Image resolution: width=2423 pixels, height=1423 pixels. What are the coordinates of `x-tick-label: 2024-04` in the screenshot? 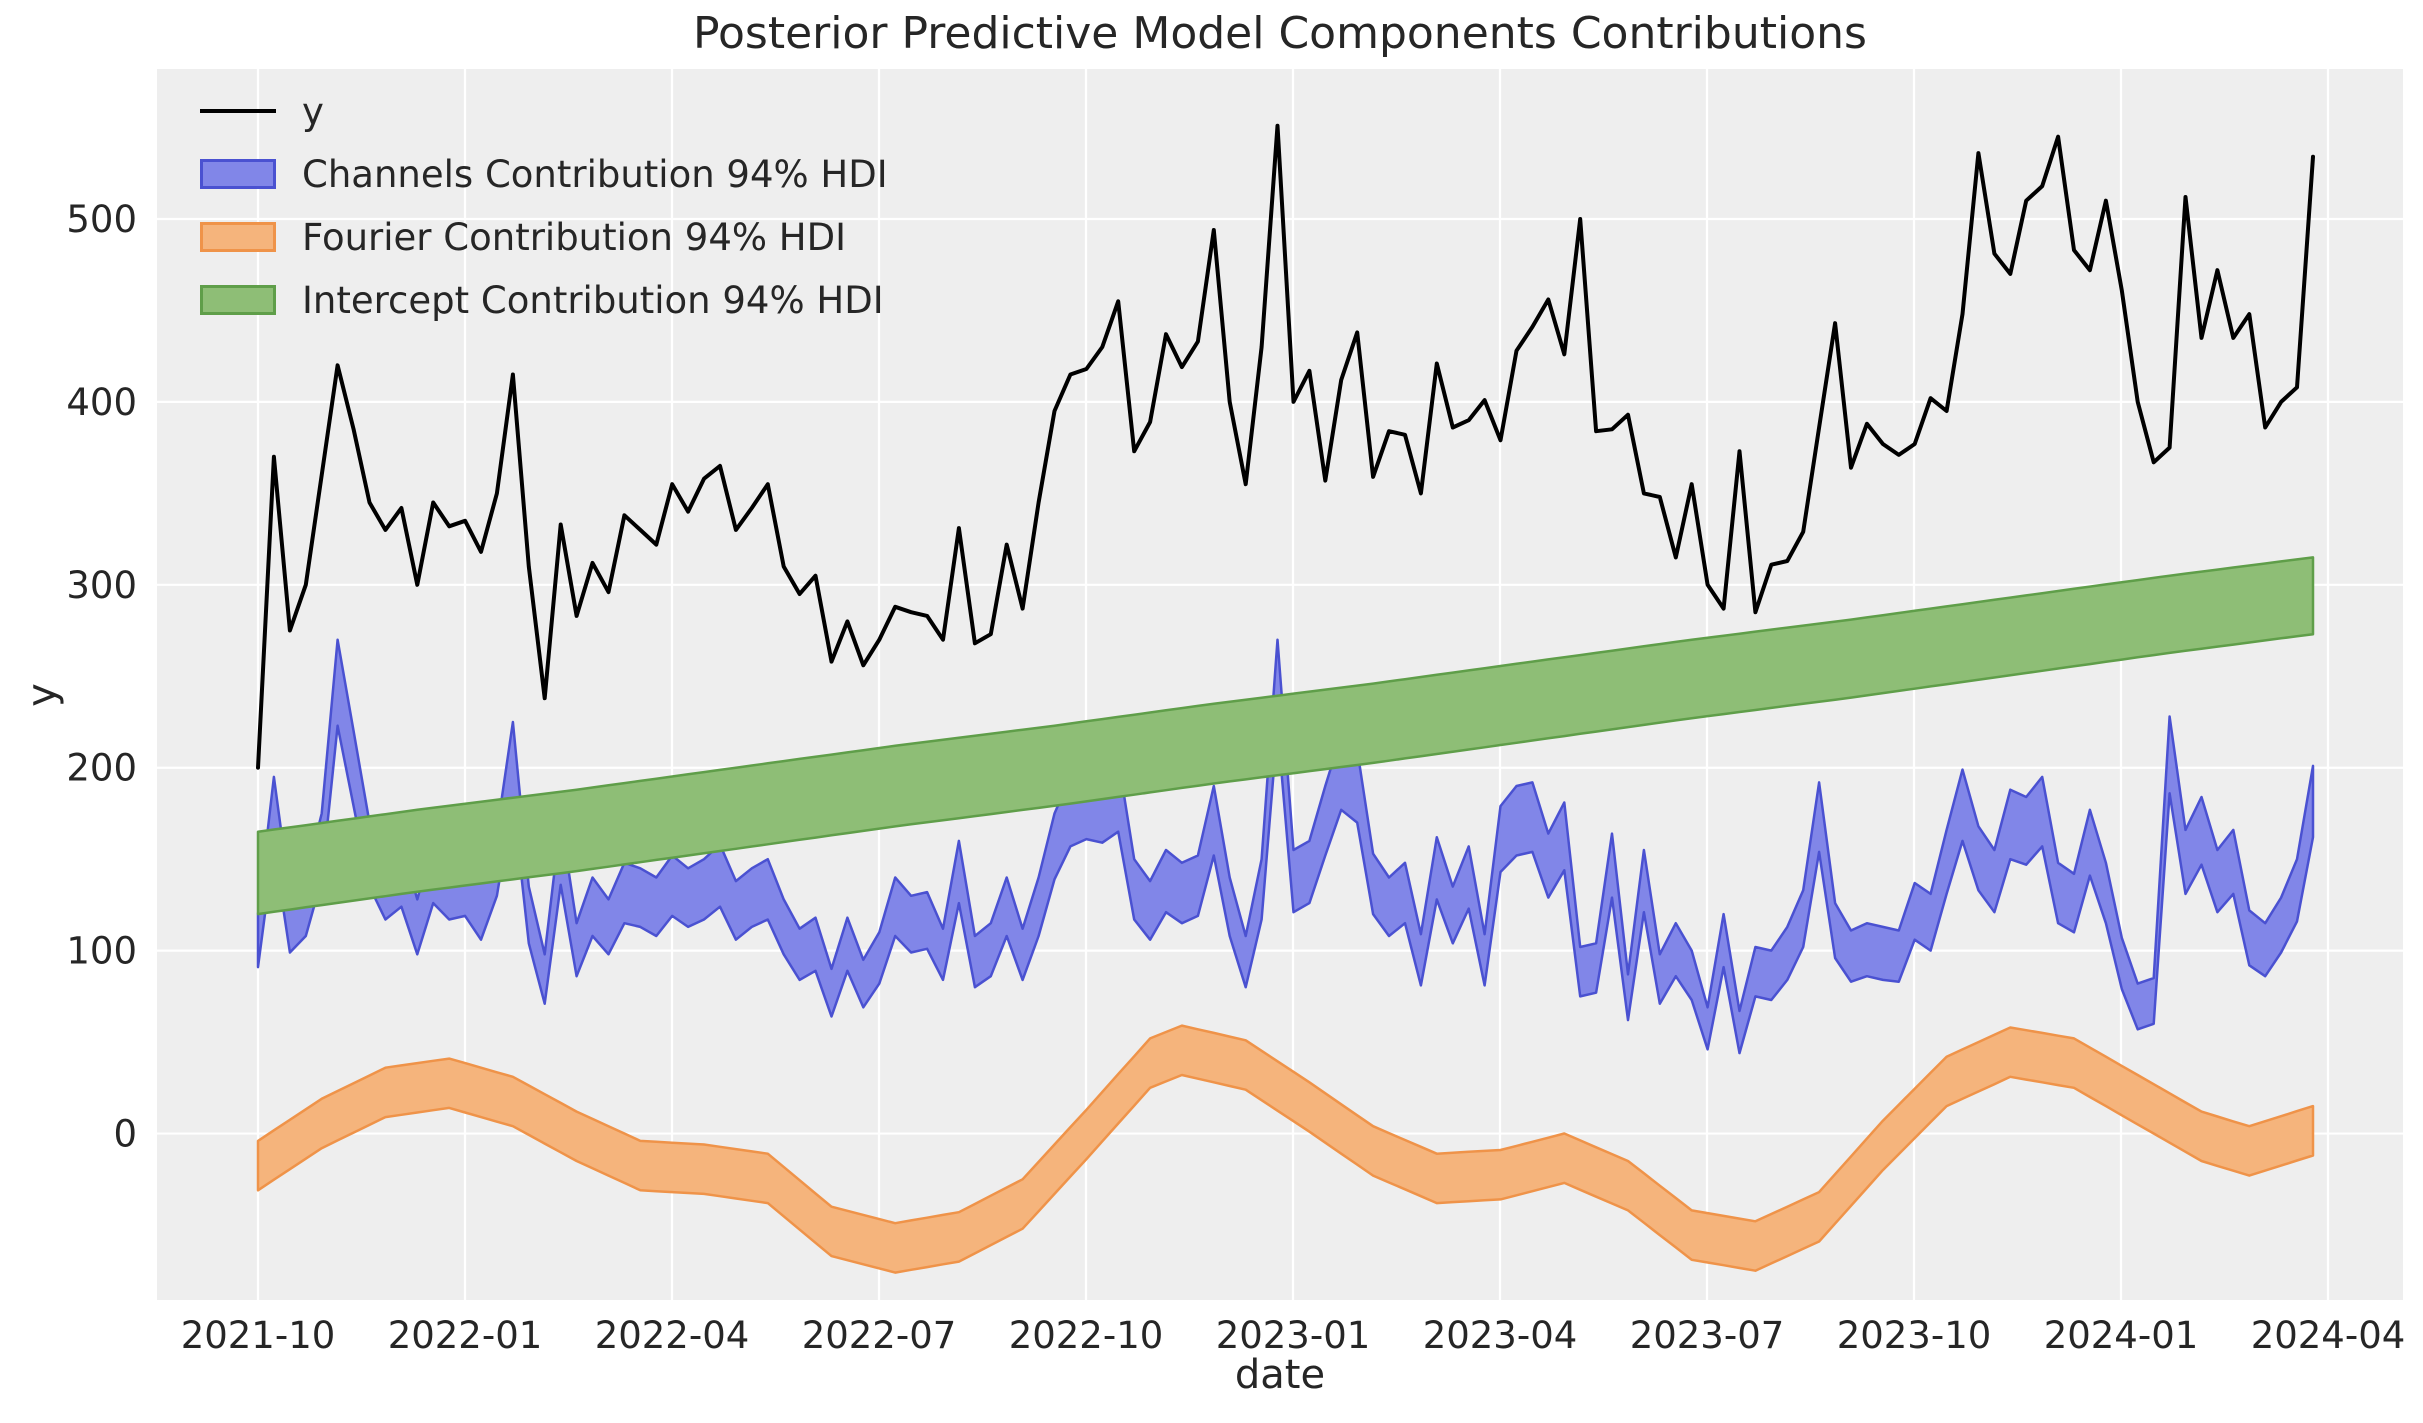 It's located at (2328, 1335).